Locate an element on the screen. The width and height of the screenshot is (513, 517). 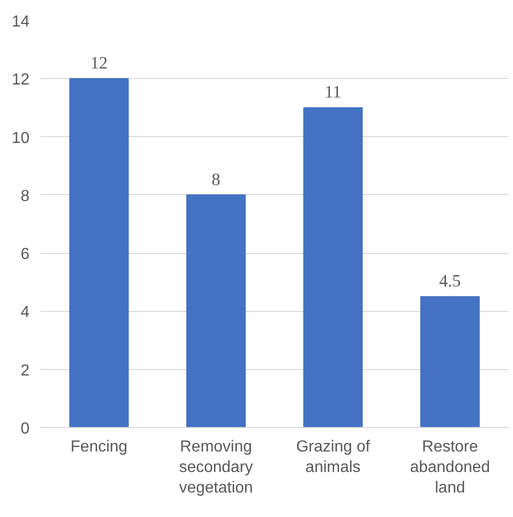
y-tick-label: 6 is located at coordinates (25, 255).